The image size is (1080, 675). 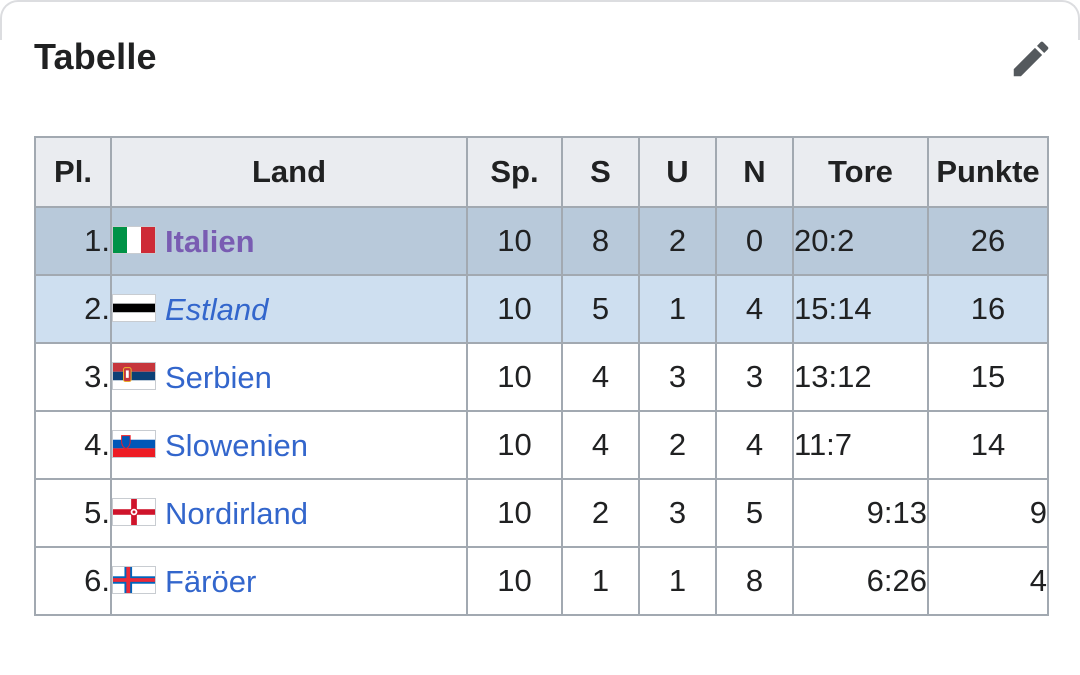 I want to click on table-row: 4. Slowenien 10 4 2 4 11:7 14, so click(x=541, y=445).